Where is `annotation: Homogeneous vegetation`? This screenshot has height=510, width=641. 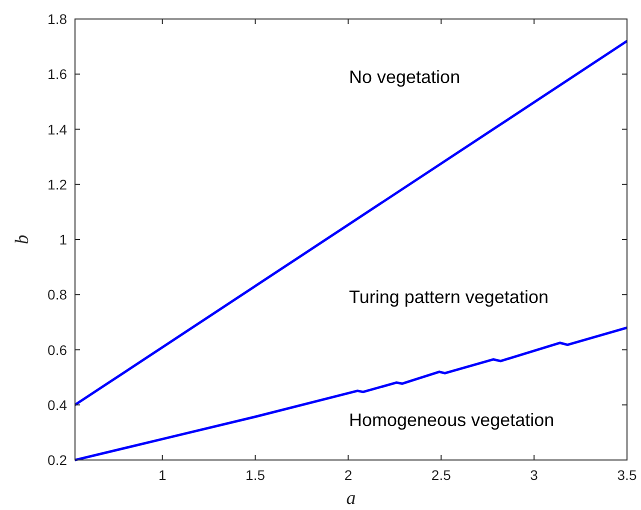 annotation: Homogeneous vegetation is located at coordinates (451, 420).